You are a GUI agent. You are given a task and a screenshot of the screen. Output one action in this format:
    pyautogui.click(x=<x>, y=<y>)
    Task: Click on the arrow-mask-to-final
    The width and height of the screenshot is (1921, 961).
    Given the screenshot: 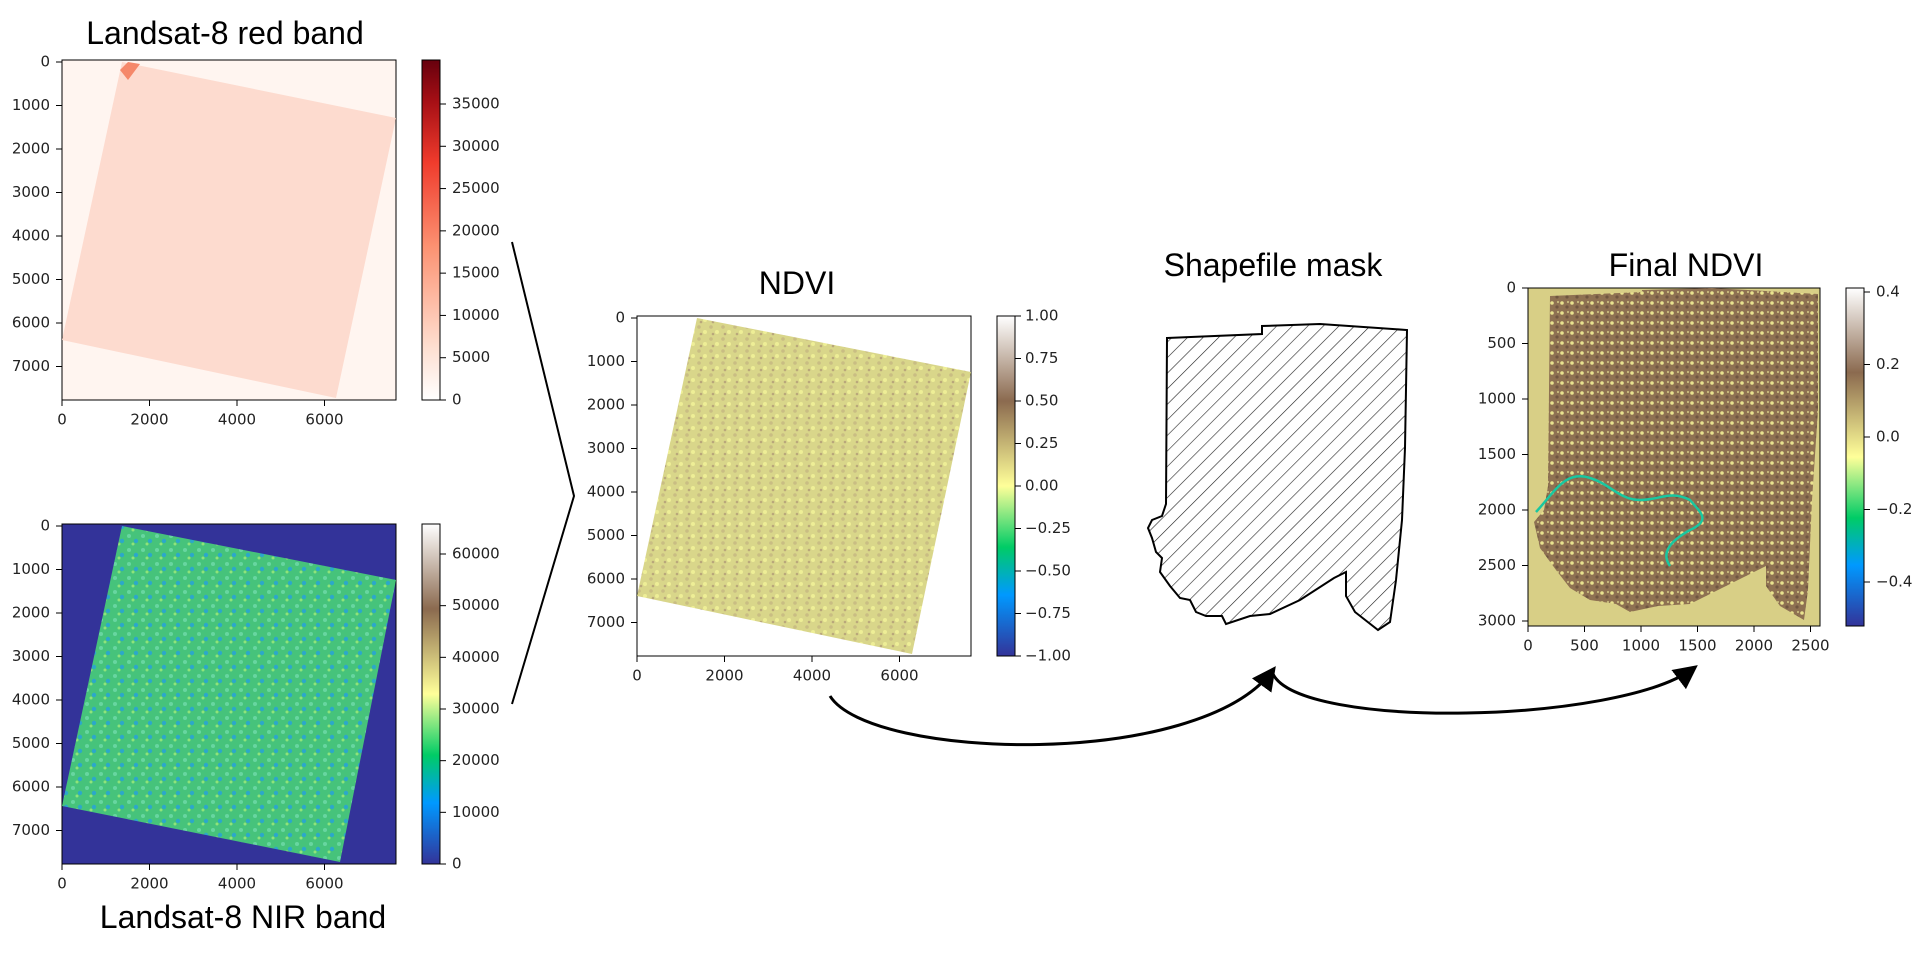 What is the action you would take?
    pyautogui.click(x=1484, y=690)
    